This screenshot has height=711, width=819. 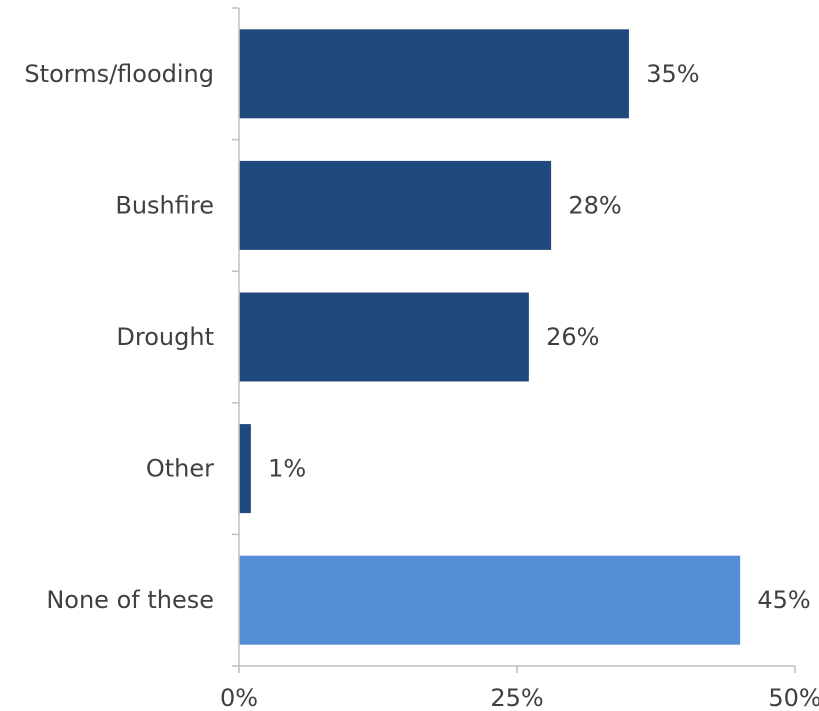 What do you see at coordinates (165, 337) in the screenshot?
I see `category-label: Drought` at bounding box center [165, 337].